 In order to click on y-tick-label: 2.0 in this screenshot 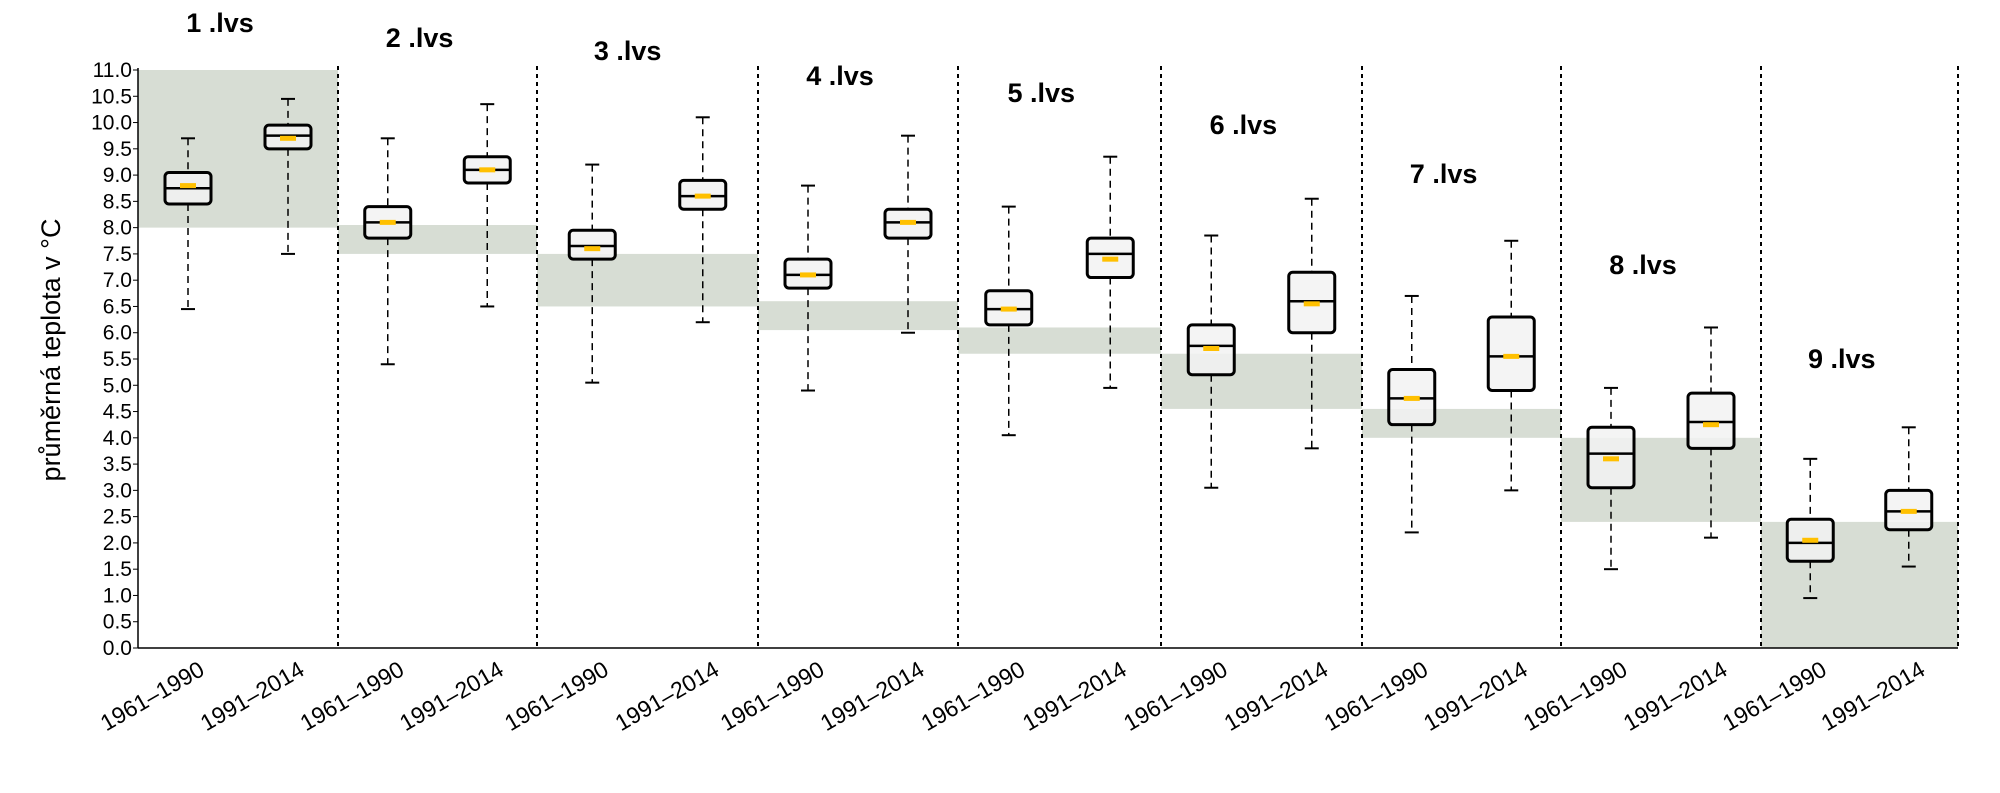, I will do `click(117, 543)`.